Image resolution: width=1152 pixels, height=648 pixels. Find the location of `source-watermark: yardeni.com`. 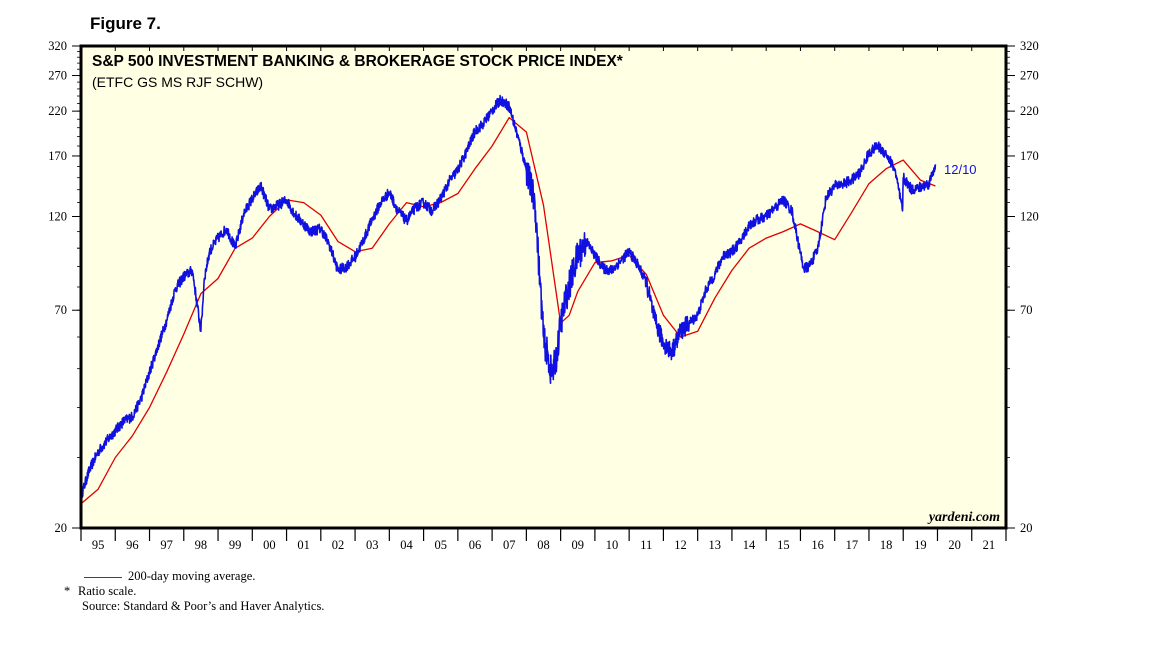

source-watermark: yardeni.com is located at coordinates (963, 517).